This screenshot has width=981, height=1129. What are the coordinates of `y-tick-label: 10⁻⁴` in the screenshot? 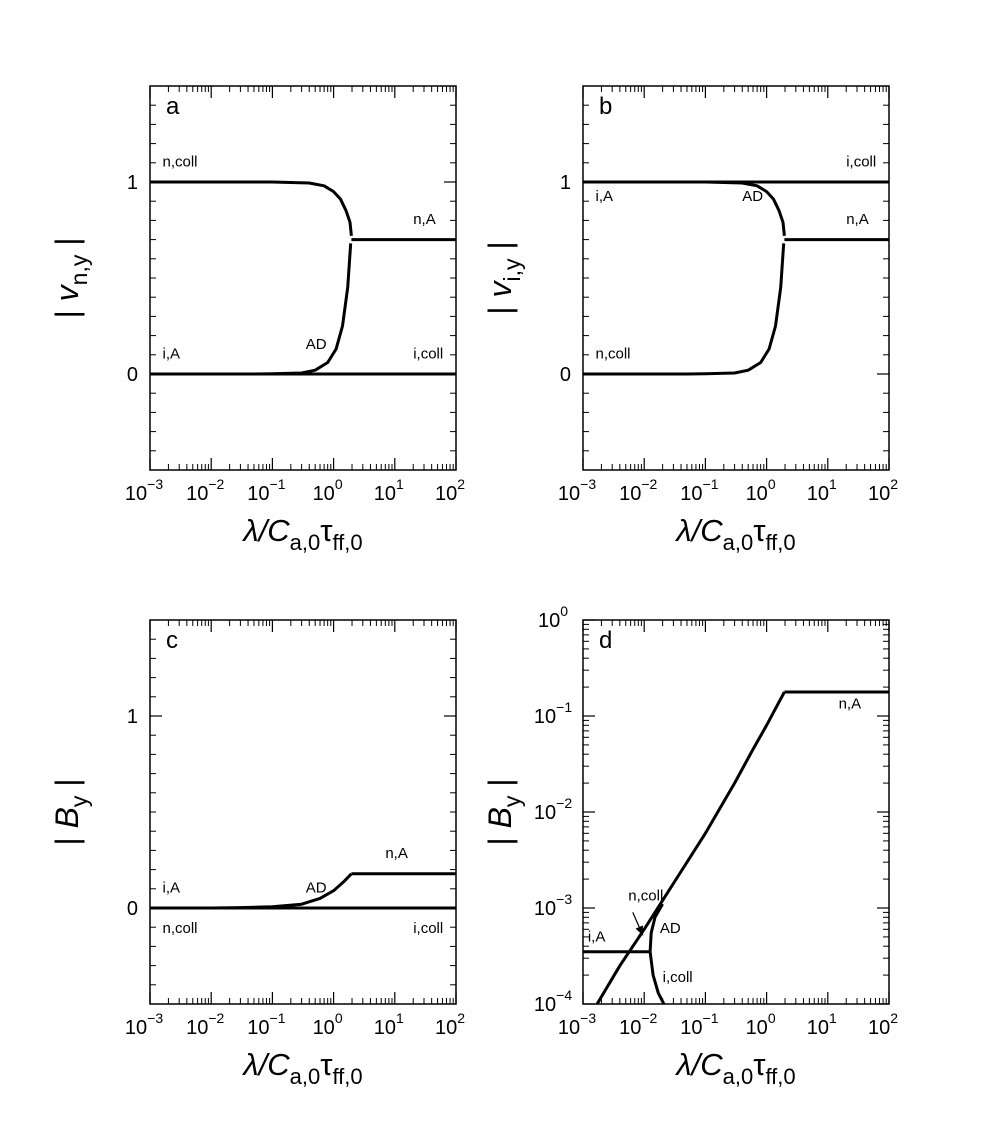 It's located at (553, 1001).